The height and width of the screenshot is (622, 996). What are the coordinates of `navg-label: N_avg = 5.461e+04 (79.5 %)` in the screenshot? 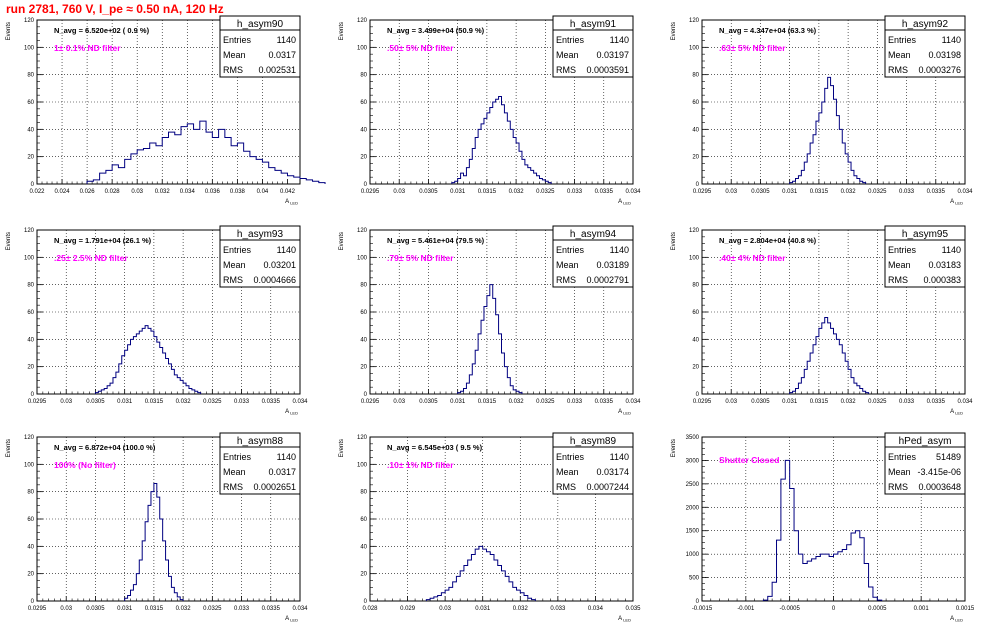 It's located at (436, 240).